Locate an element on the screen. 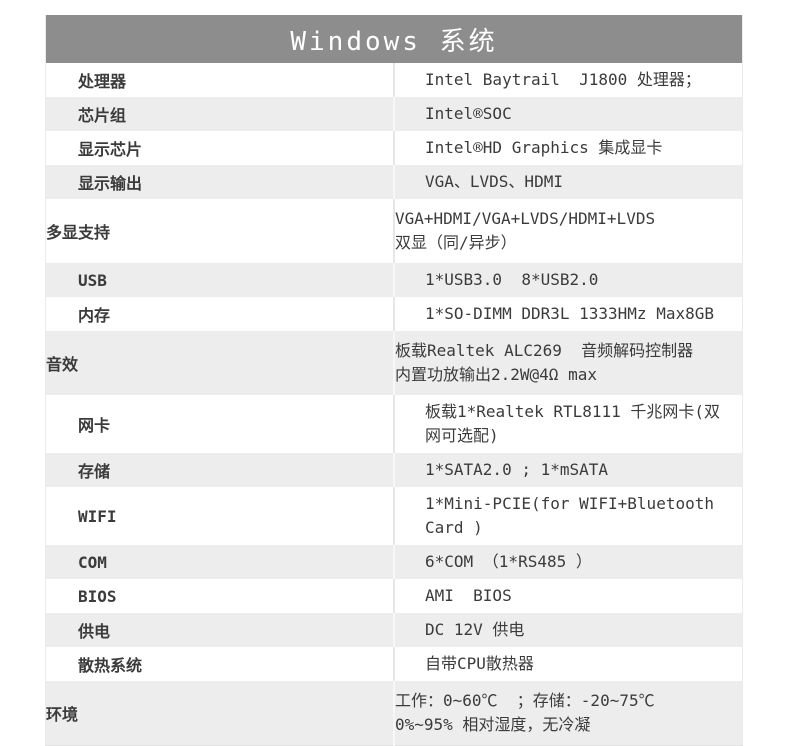 This screenshot has height=746, width=790. spec-value-line: Intel®HD Graphics 集成显卡 is located at coordinates (544, 147).